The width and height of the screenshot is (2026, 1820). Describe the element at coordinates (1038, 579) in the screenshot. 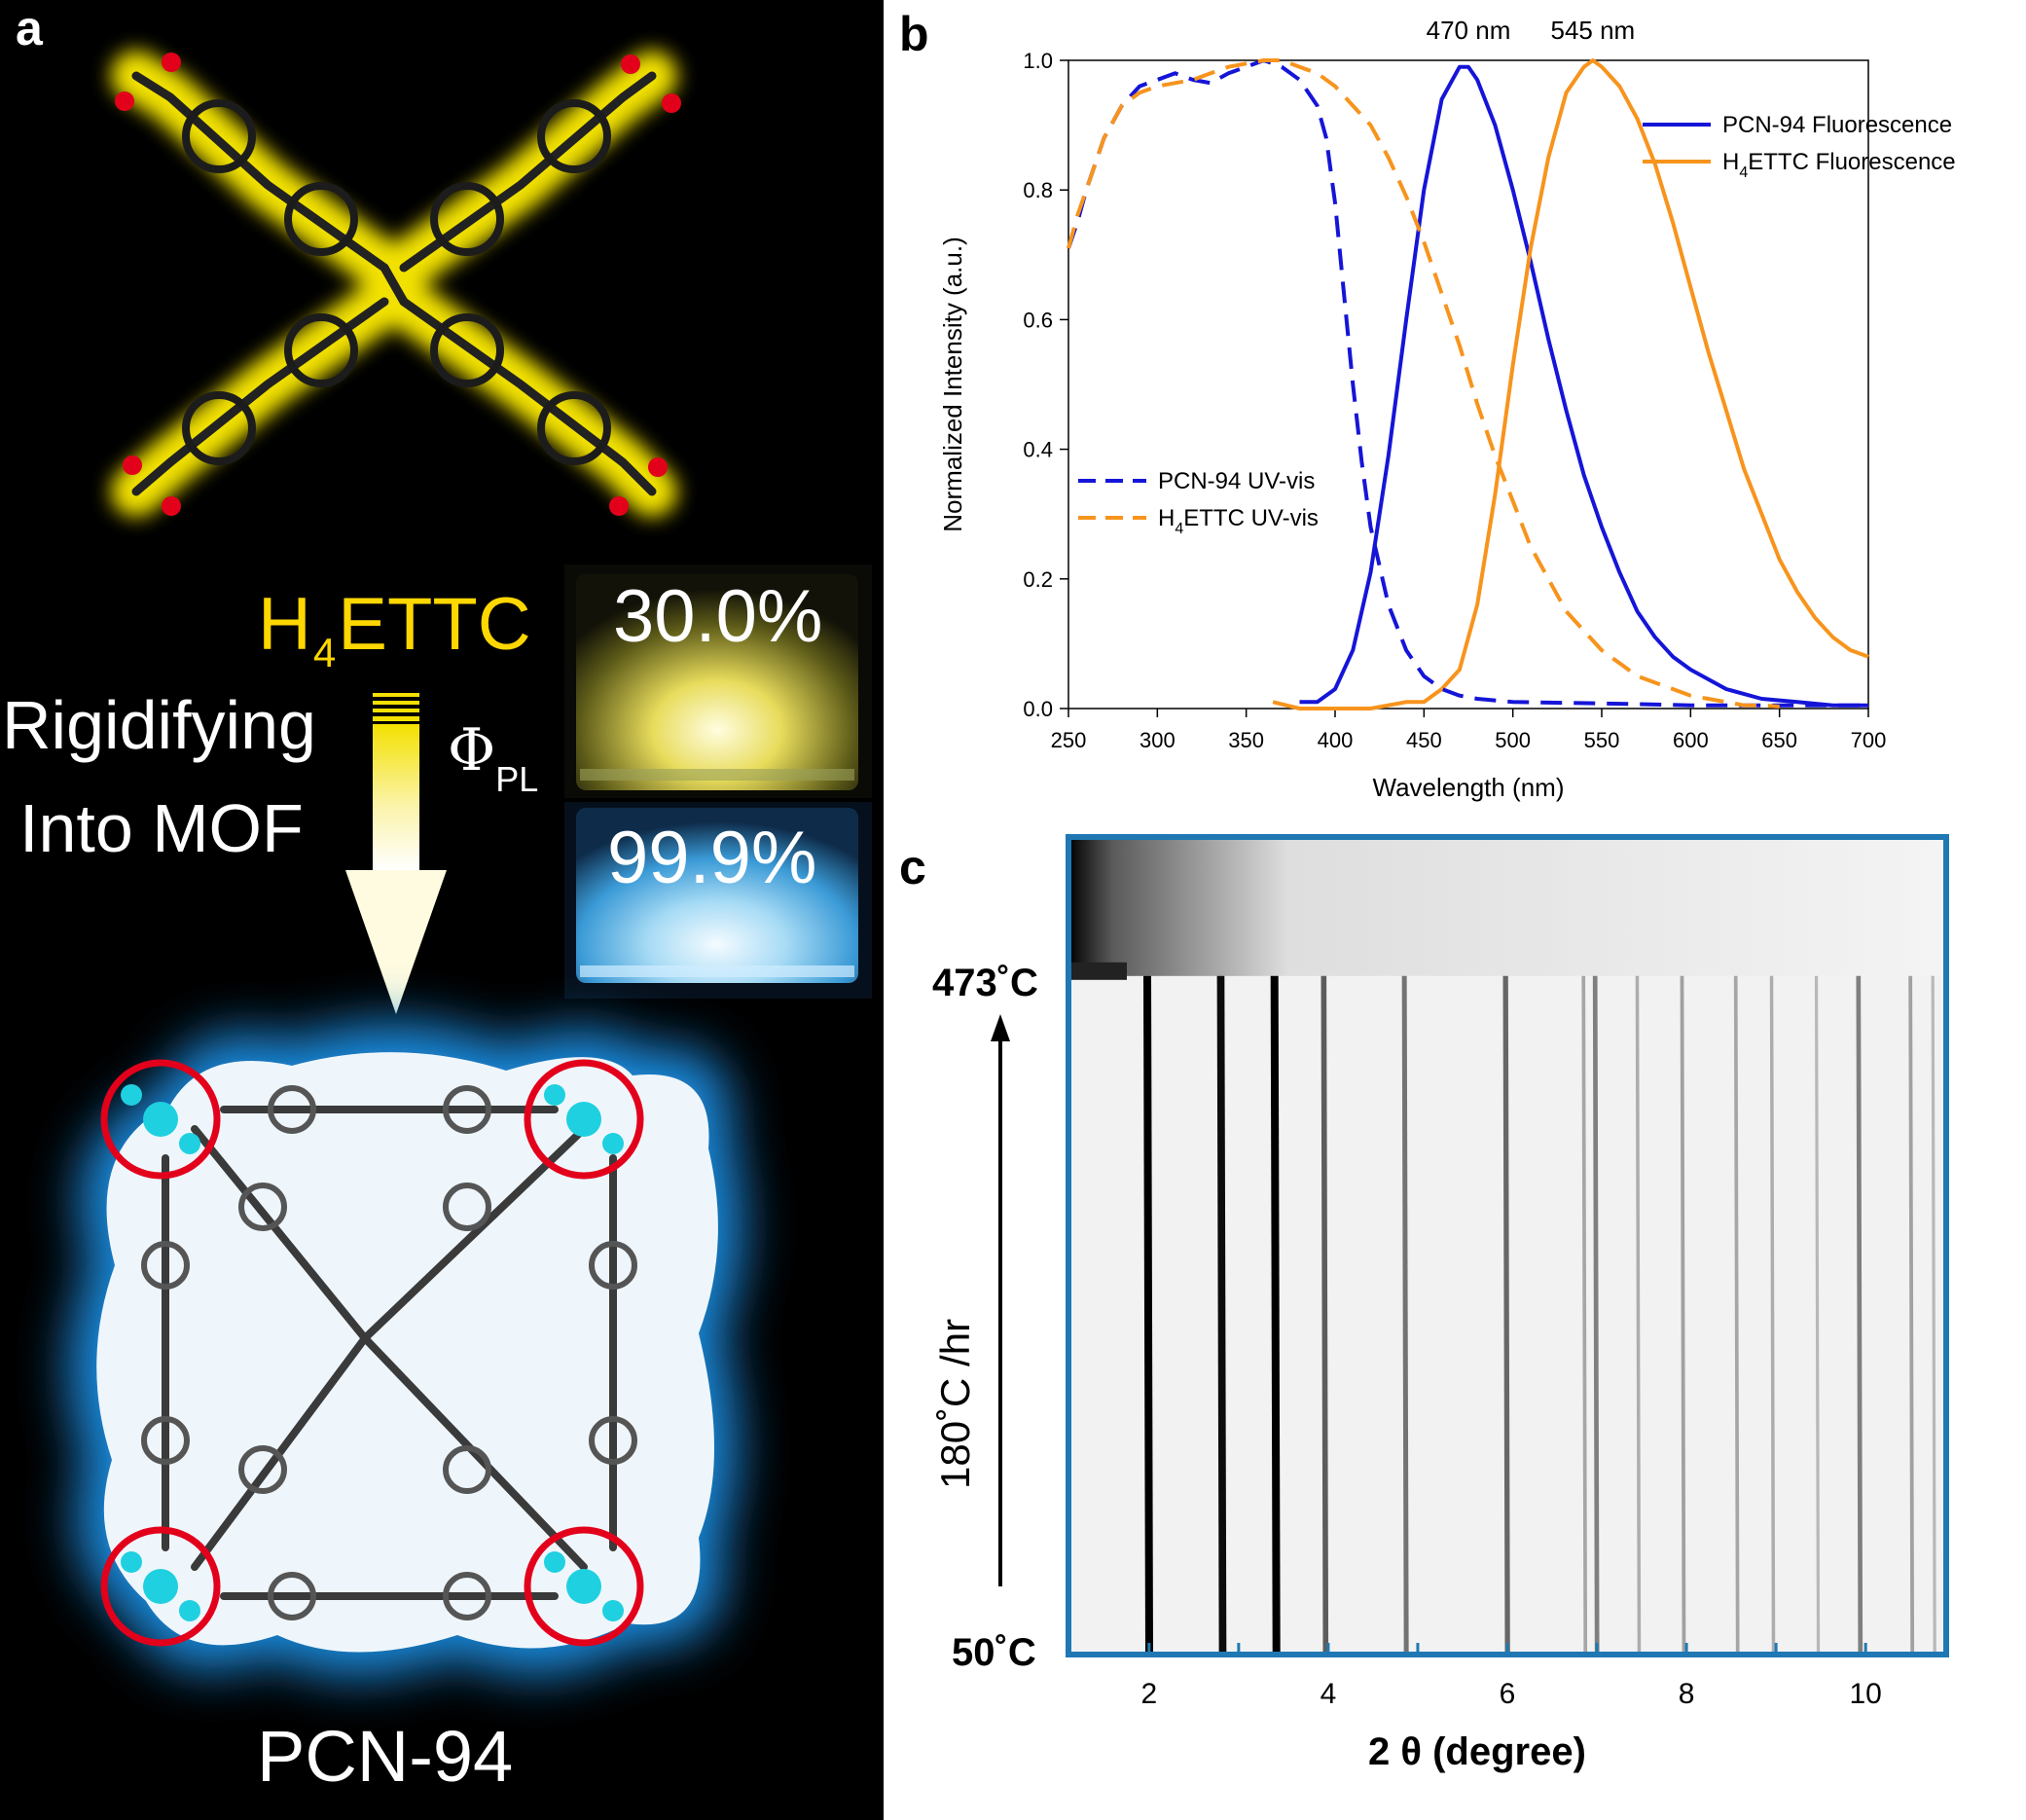

I see `y-tick-label: 0.2` at that location.